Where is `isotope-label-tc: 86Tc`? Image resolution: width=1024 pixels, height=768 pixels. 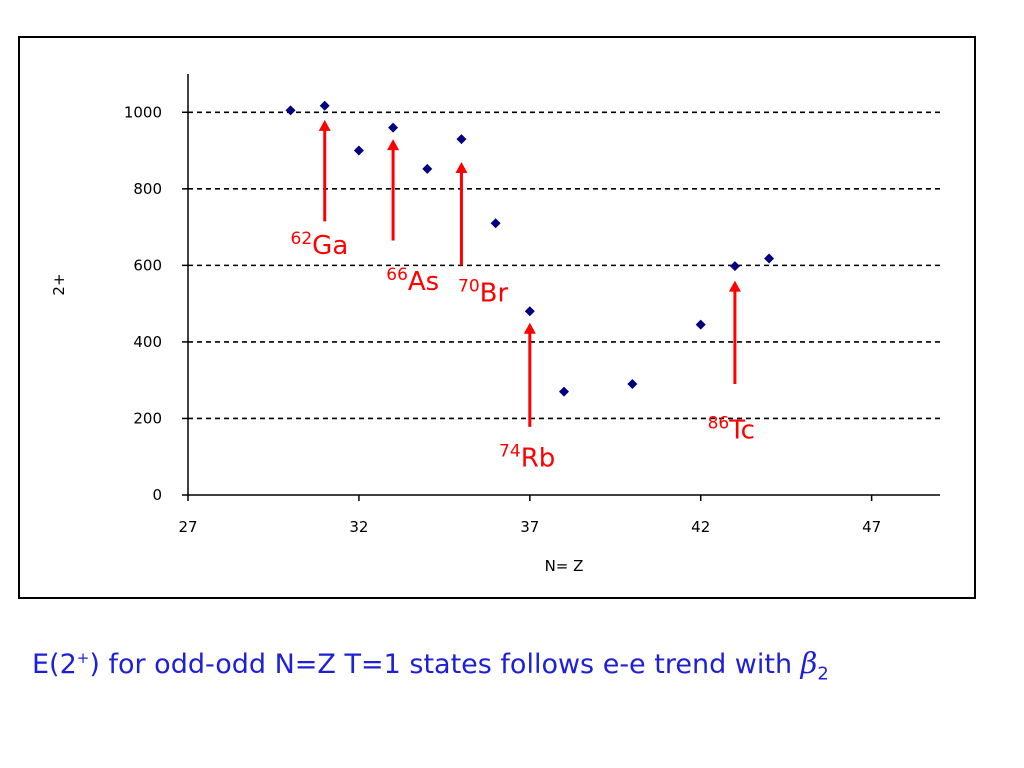 isotope-label-tc: 86Tc is located at coordinates (731, 429).